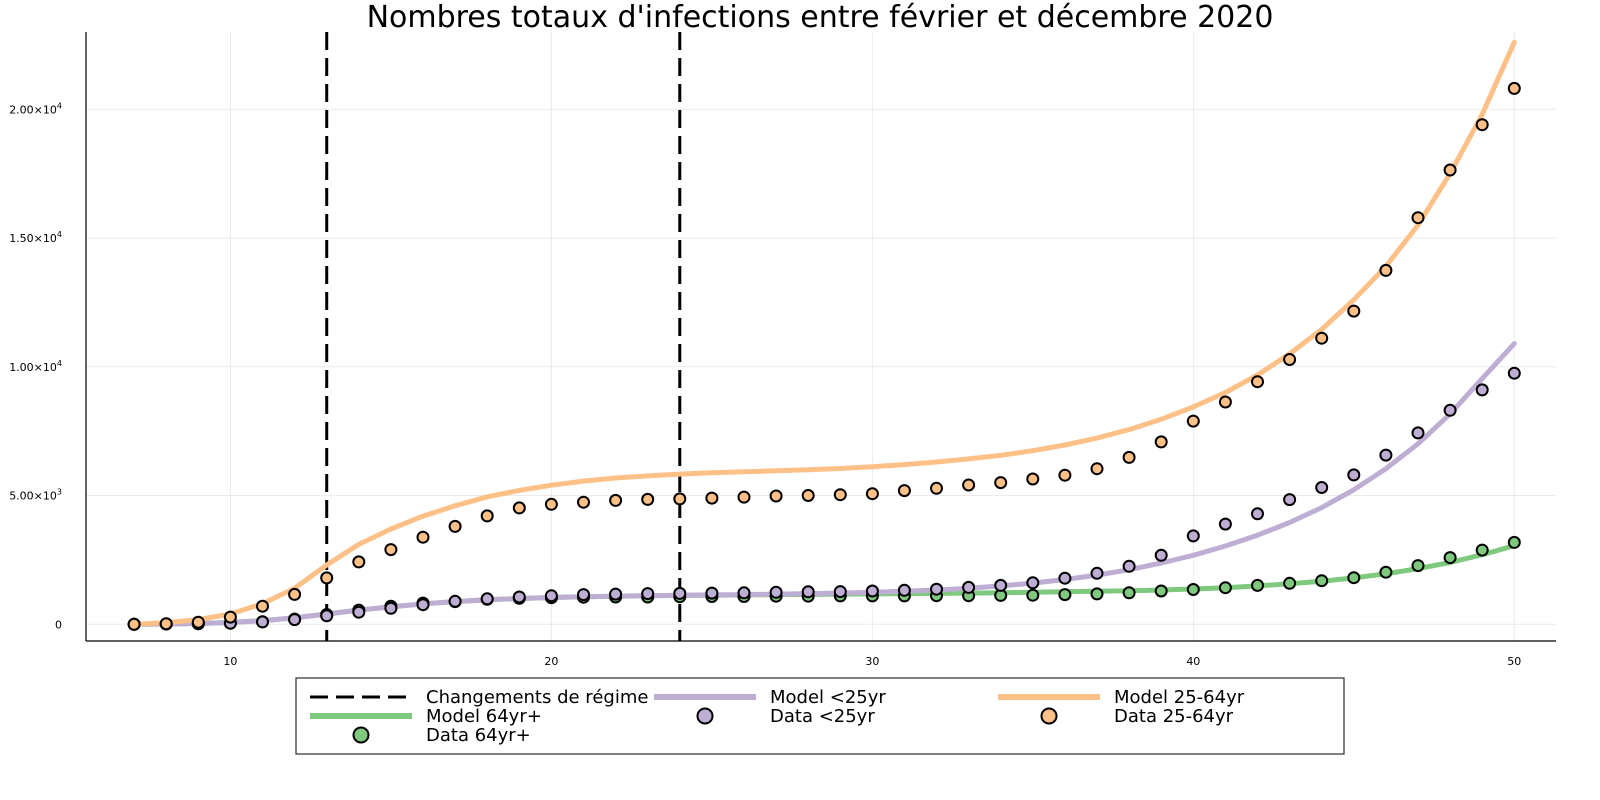 This screenshot has width=1600, height=800. I want to click on legend-swatch-marker, so click(1049, 716).